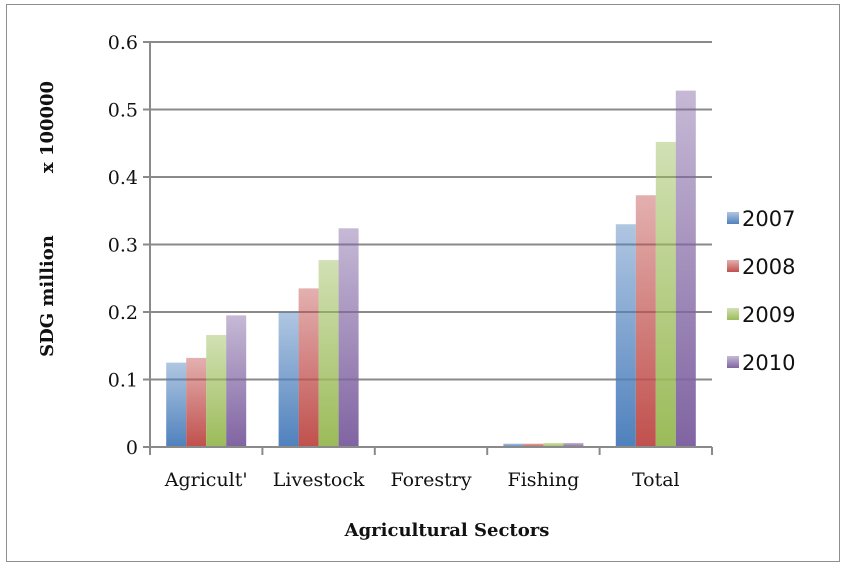 This screenshot has width=848, height=568. What do you see at coordinates (132, 448) in the screenshot?
I see `y-tick-label: 0` at bounding box center [132, 448].